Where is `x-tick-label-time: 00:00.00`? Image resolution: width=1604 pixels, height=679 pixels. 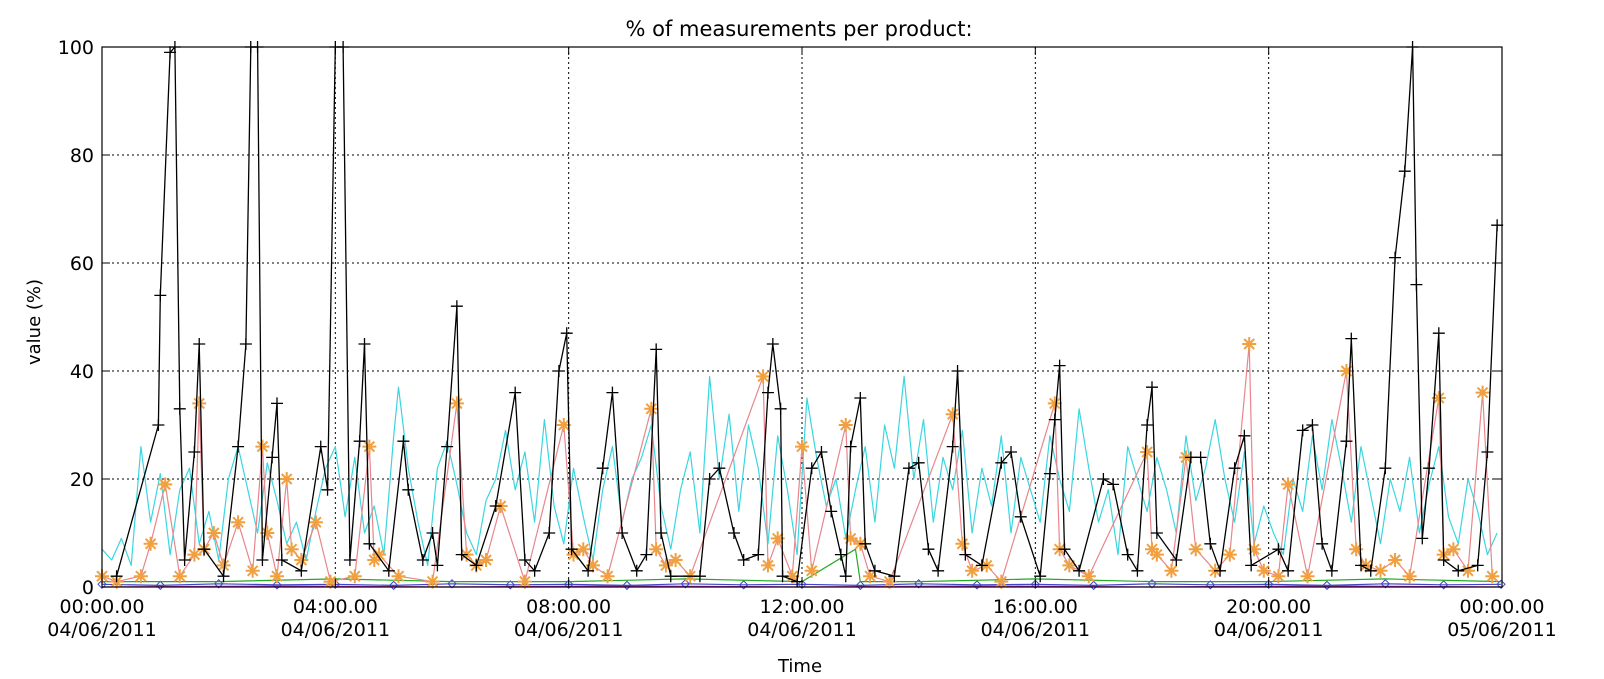 x-tick-label-time: 00:00.00 is located at coordinates (1502, 607).